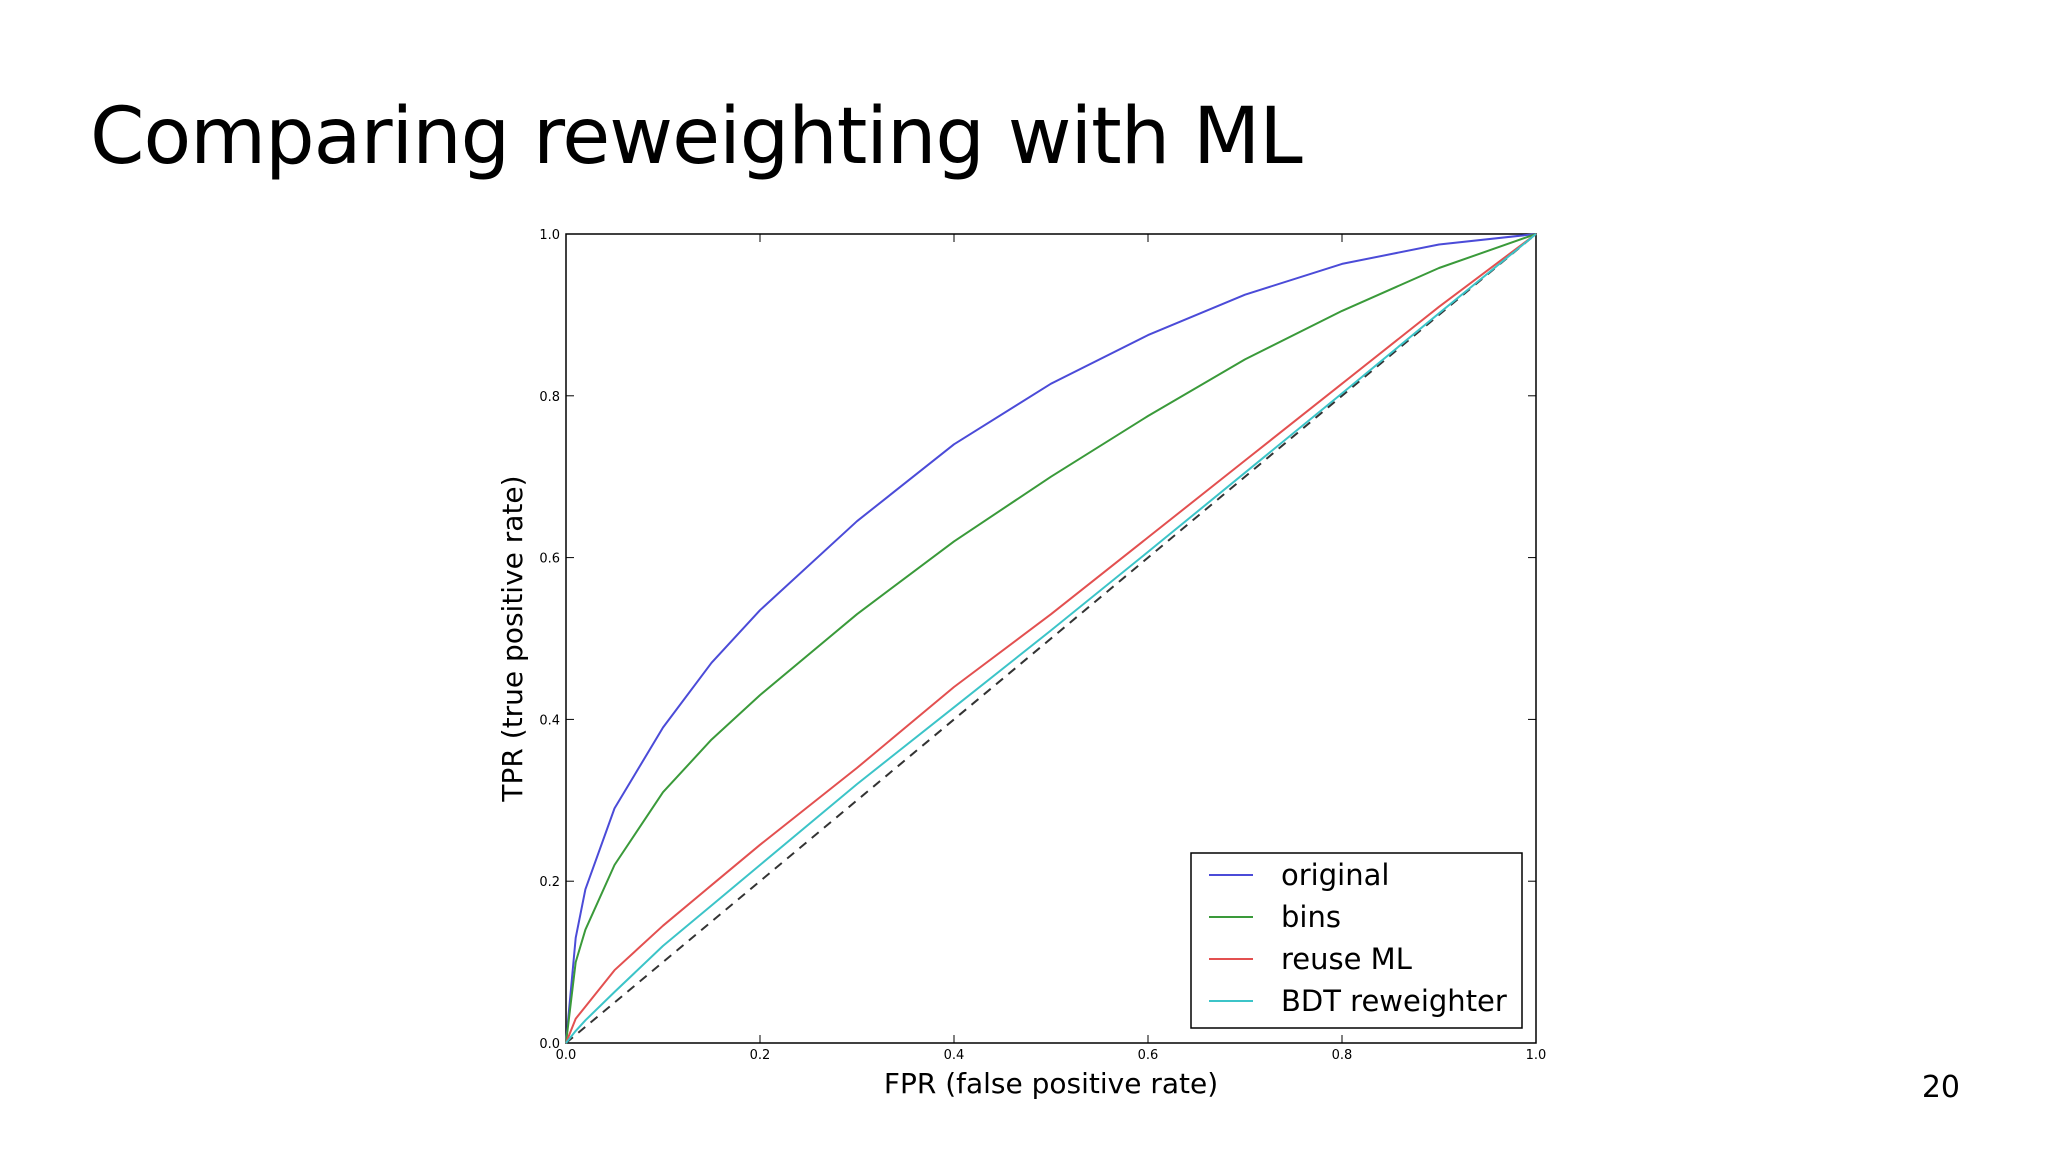 The image size is (2048, 1152). What do you see at coordinates (1342, 1055) in the screenshot?
I see `x-tick-label: 0.8` at bounding box center [1342, 1055].